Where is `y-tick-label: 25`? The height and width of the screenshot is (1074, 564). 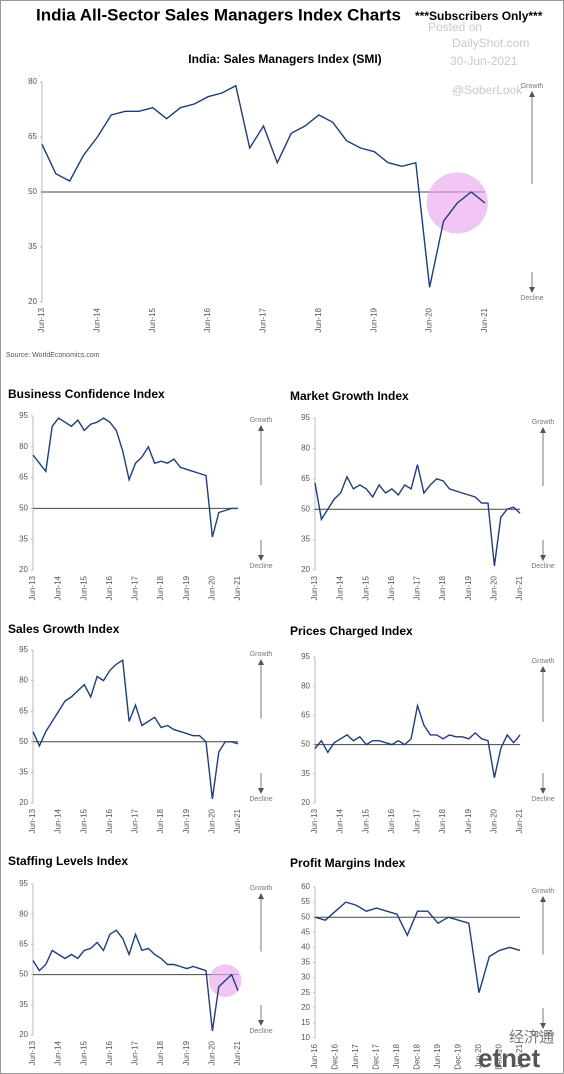 y-tick-label: 25 is located at coordinates (305, 992).